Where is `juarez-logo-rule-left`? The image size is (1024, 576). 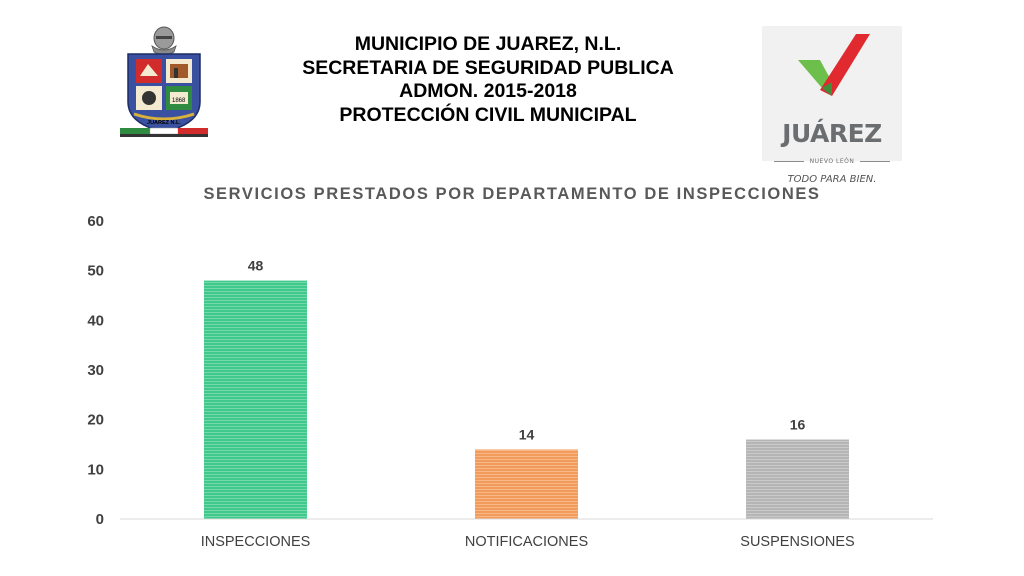
juarez-logo-rule-left is located at coordinates (789, 161).